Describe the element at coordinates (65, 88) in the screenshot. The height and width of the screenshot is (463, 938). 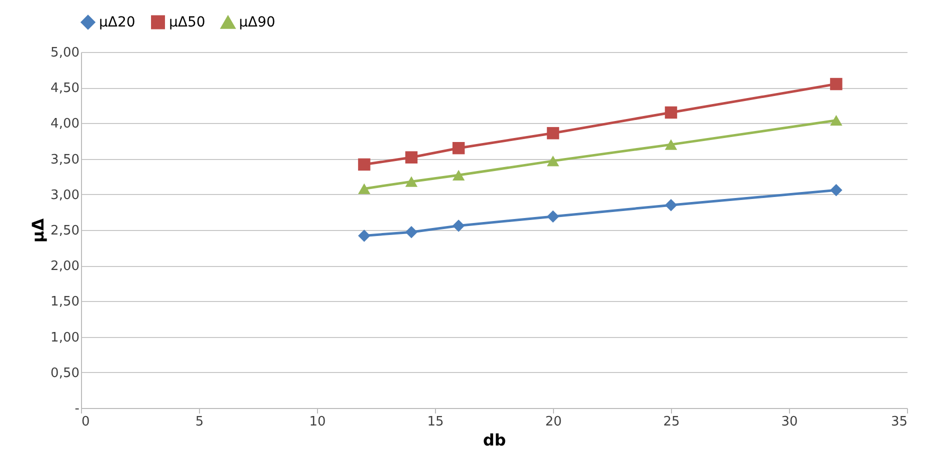
I see `y-tick-label: 4,50` at that location.